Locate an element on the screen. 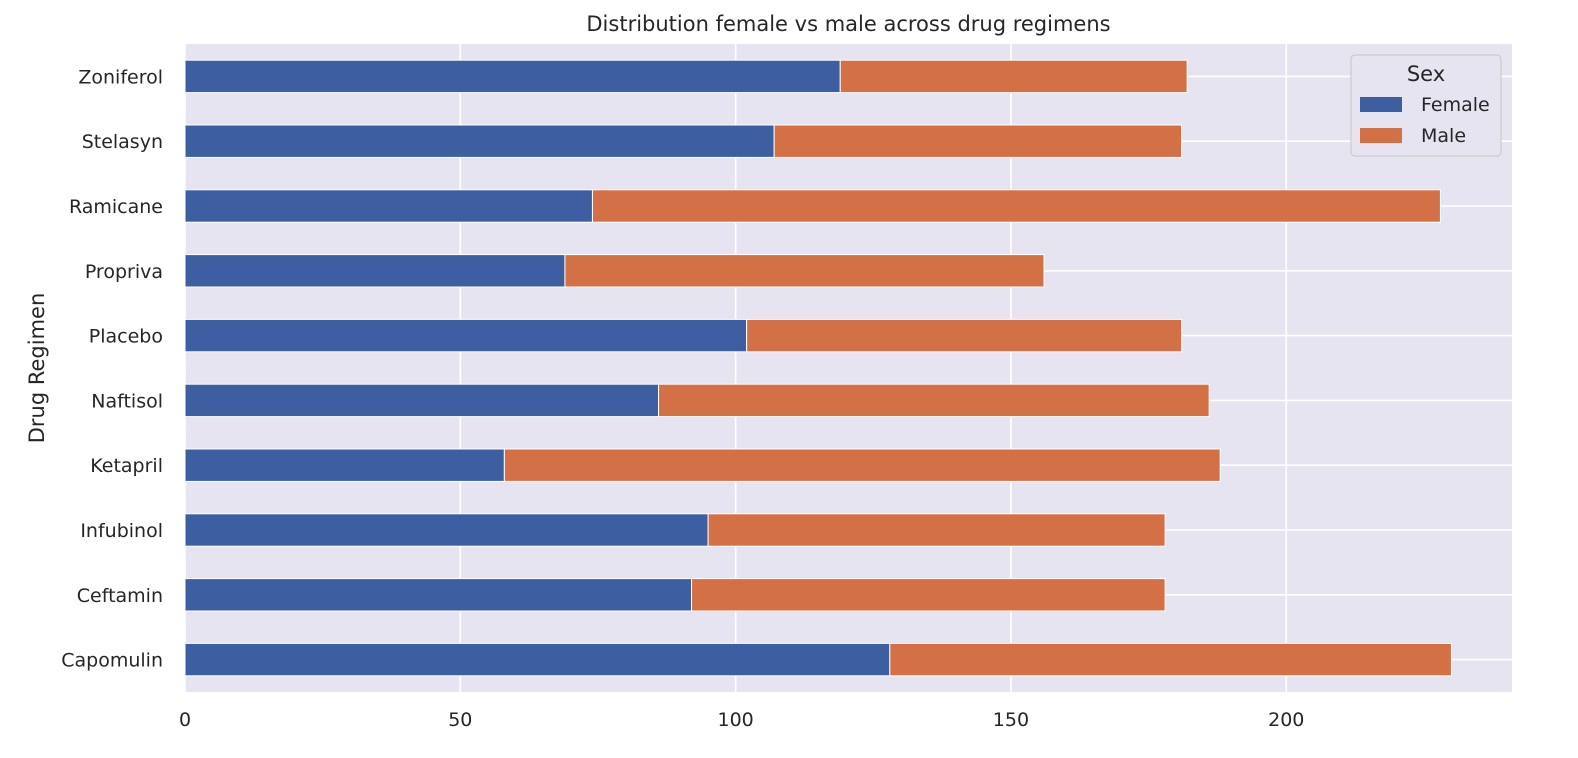 The image size is (1578, 758). y-tick-label: Propriva is located at coordinates (124, 272).